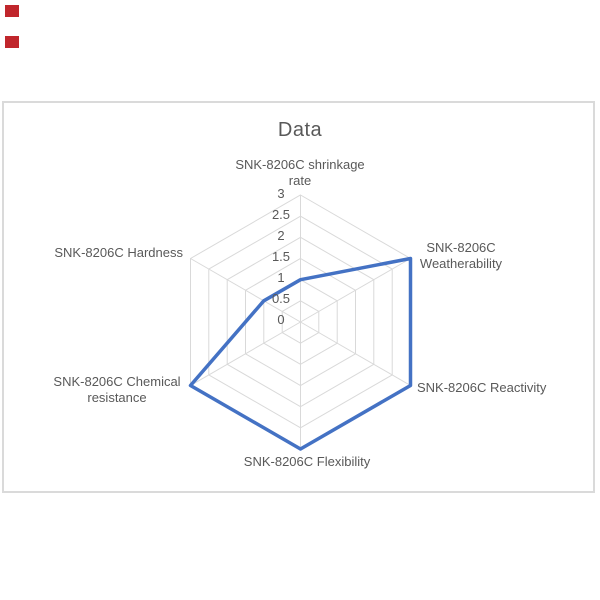 The image size is (600, 600). Describe the element at coordinates (281, 193) in the screenshot. I see `tick-label: 3` at that location.